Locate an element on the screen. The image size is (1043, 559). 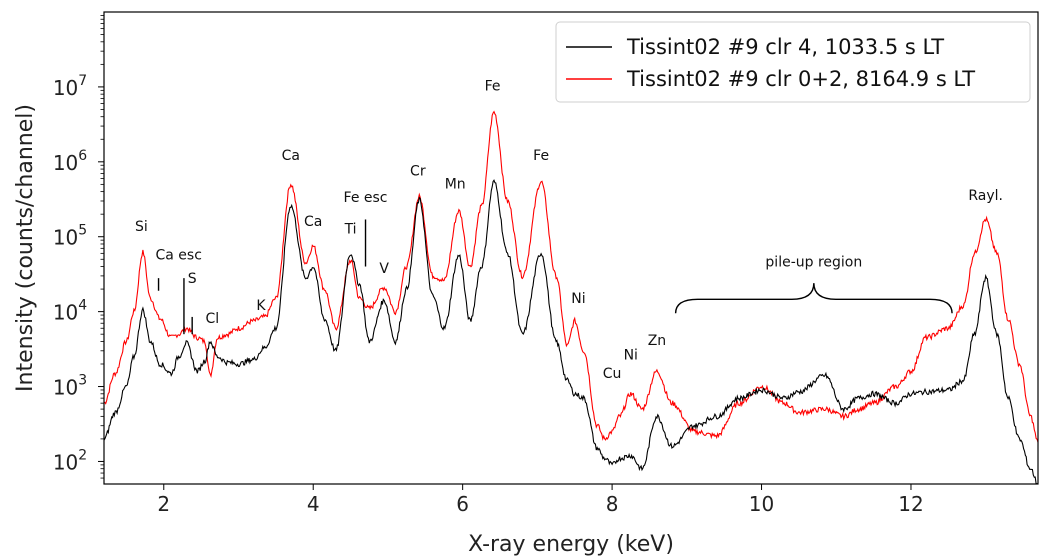
peak-label: pile-up region is located at coordinates (813, 263).